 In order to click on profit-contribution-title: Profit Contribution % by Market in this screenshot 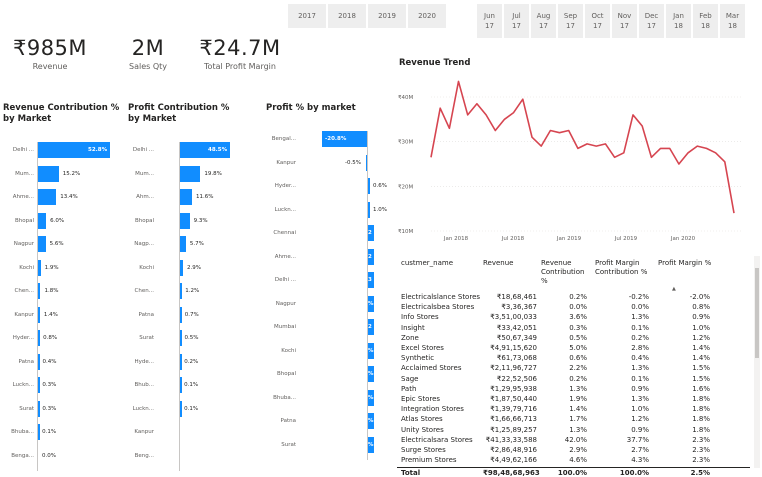, I will do `click(179, 113)`.